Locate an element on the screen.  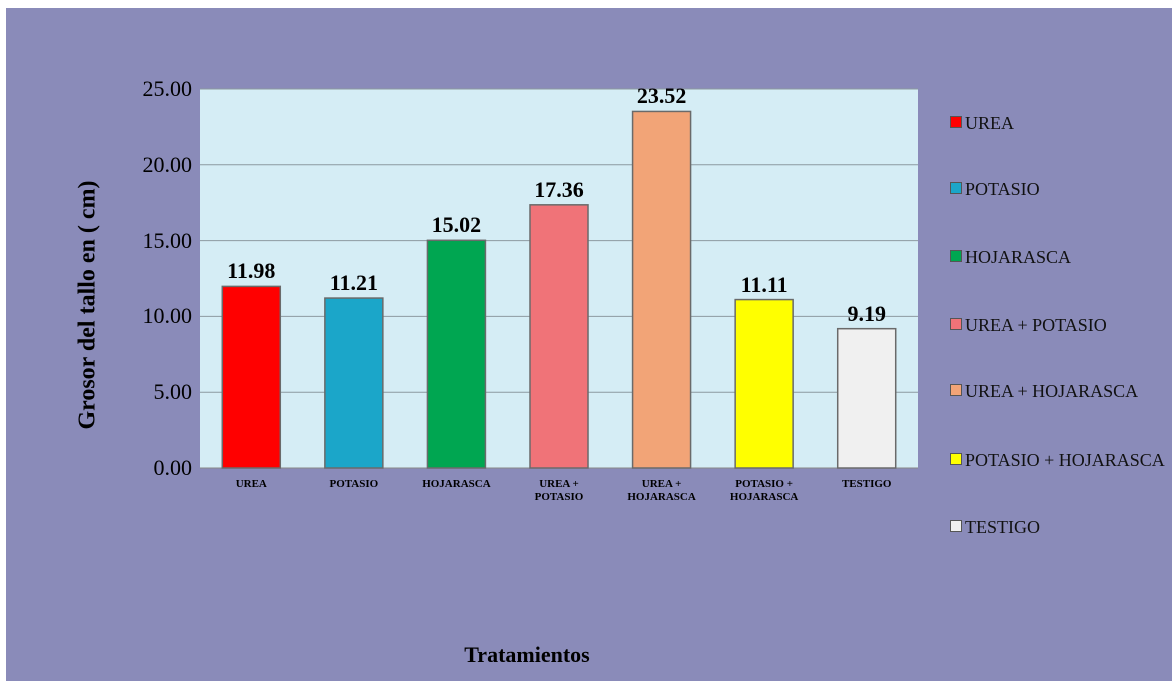
legend-label: POTASIO + HOJARASCA is located at coordinates (1065, 460).